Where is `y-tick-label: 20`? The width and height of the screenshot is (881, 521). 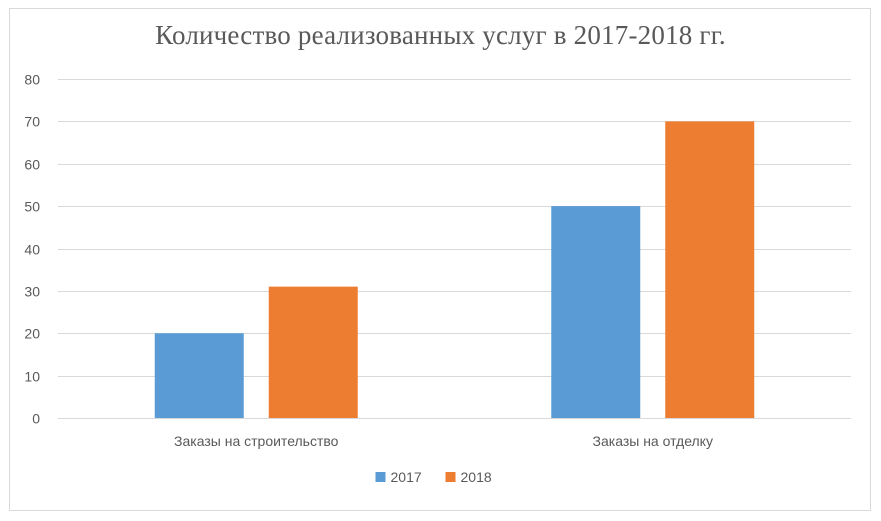
y-tick-label: 20 is located at coordinates (32, 334).